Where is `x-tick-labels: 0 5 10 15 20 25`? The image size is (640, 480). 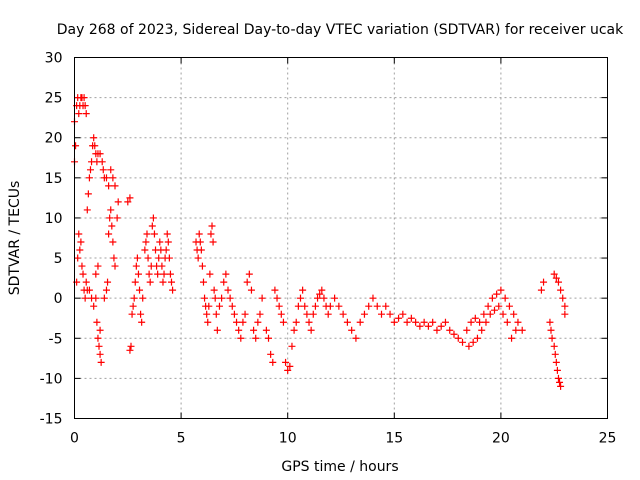 x-tick-labels: 0 5 10 15 20 25 is located at coordinates (343, 439).